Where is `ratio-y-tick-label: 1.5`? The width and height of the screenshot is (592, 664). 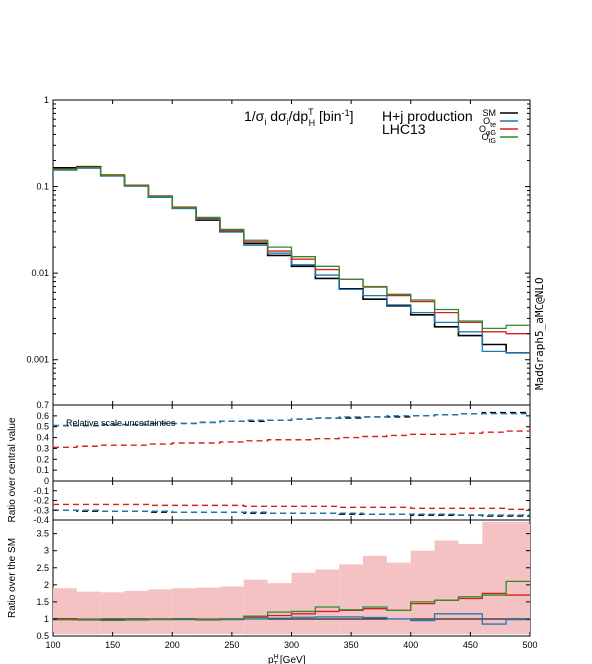
ratio-y-tick-label: 1.5 is located at coordinates (42, 602).